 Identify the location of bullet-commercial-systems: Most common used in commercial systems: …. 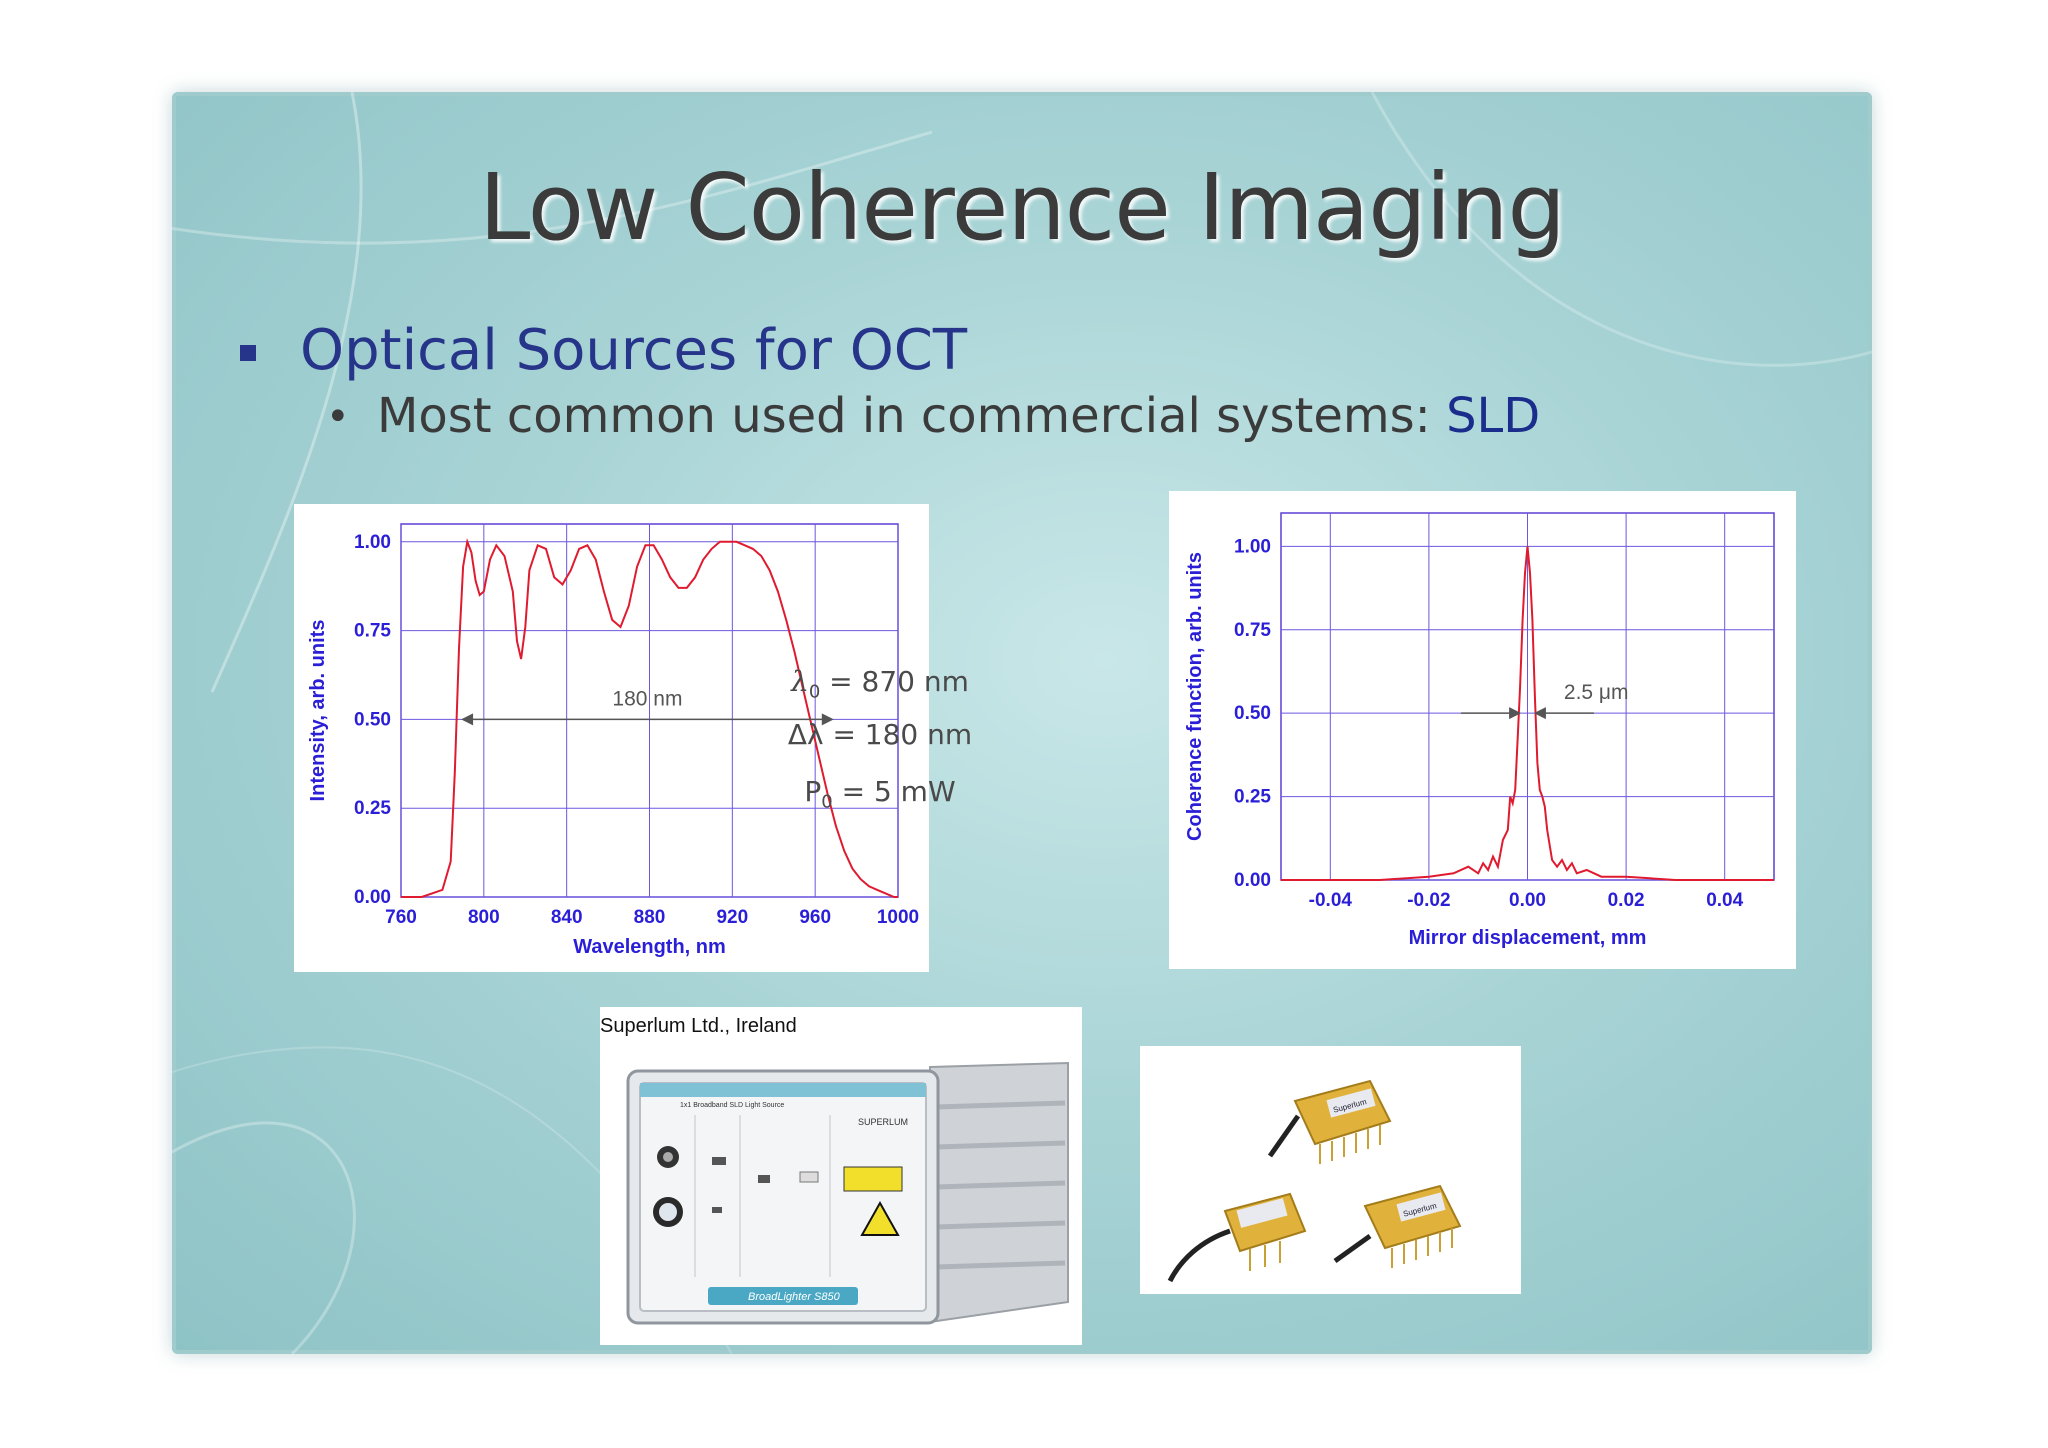
(958, 416).